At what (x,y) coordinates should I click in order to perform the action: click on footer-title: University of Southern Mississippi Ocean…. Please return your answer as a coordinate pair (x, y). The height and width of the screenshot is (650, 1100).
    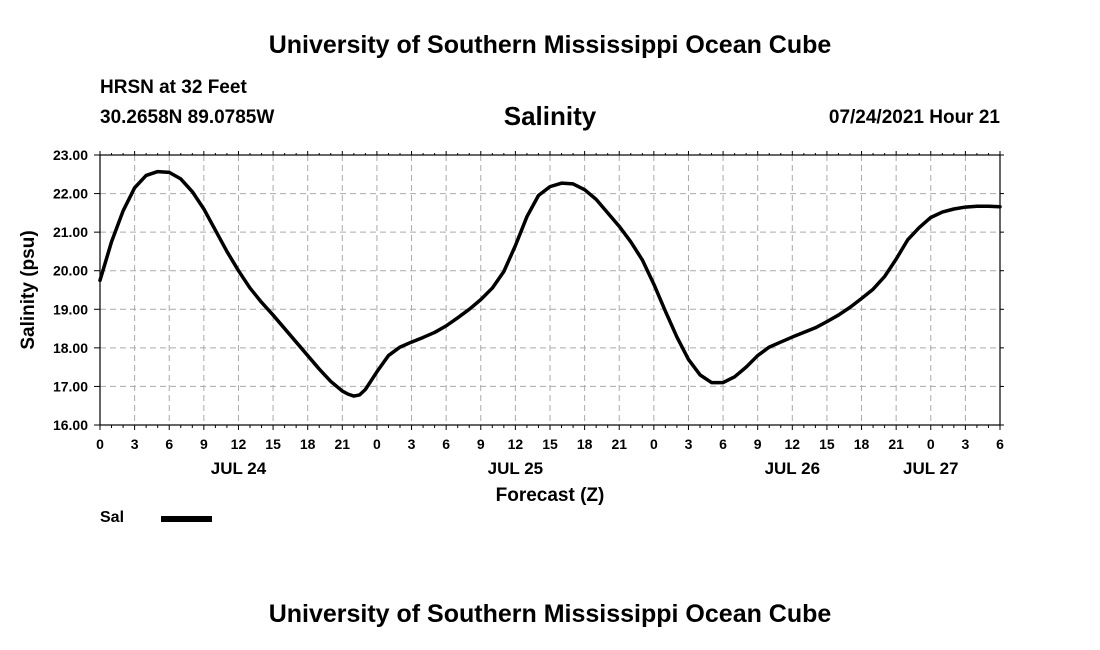
    Looking at the image, I should click on (550, 614).